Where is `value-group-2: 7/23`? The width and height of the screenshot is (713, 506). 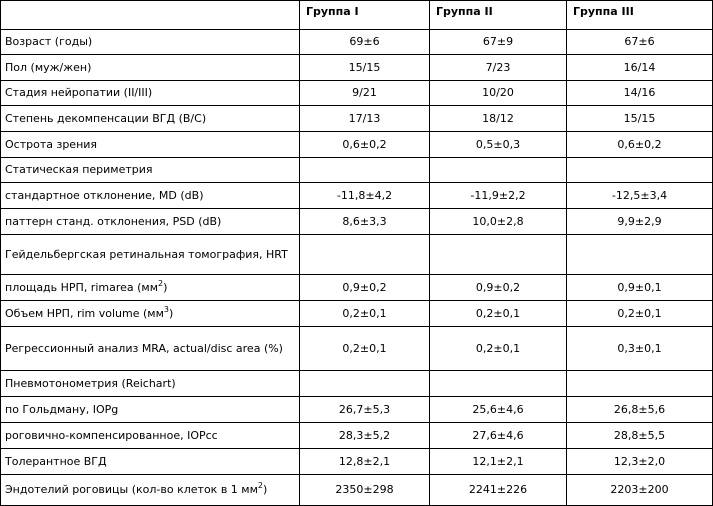
value-group-2: 7/23 is located at coordinates (498, 67).